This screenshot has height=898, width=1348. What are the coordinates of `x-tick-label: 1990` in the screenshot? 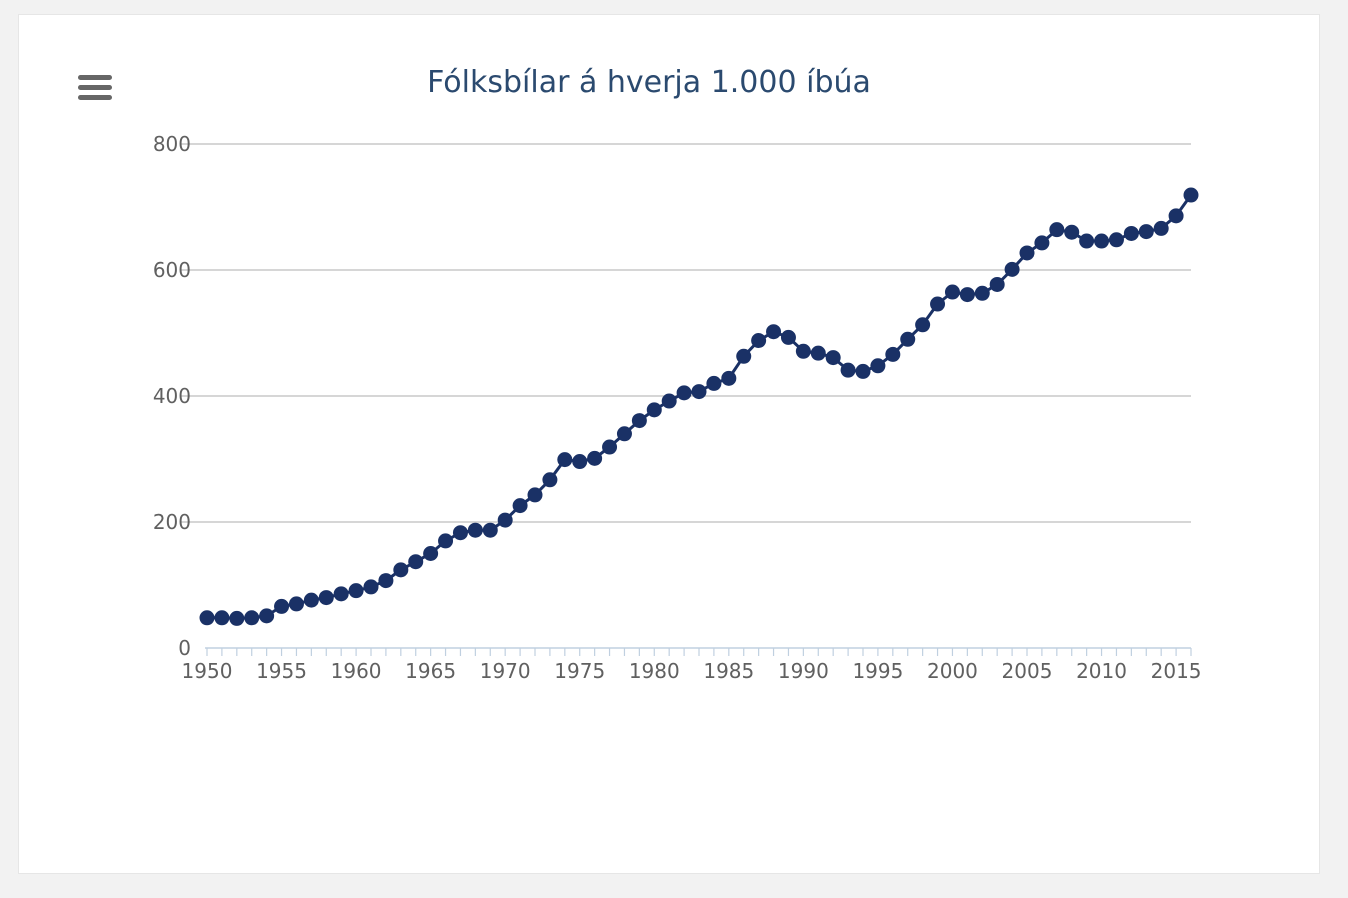 It's located at (803, 671).